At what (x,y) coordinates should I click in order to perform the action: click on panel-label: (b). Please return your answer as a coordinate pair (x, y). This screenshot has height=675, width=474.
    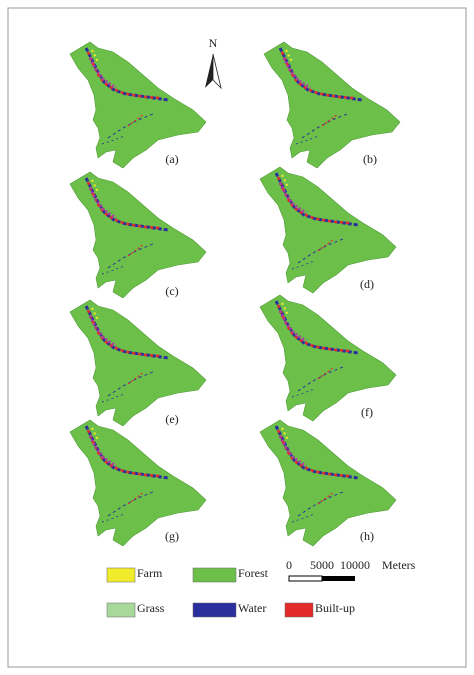
    Looking at the image, I should click on (370, 159).